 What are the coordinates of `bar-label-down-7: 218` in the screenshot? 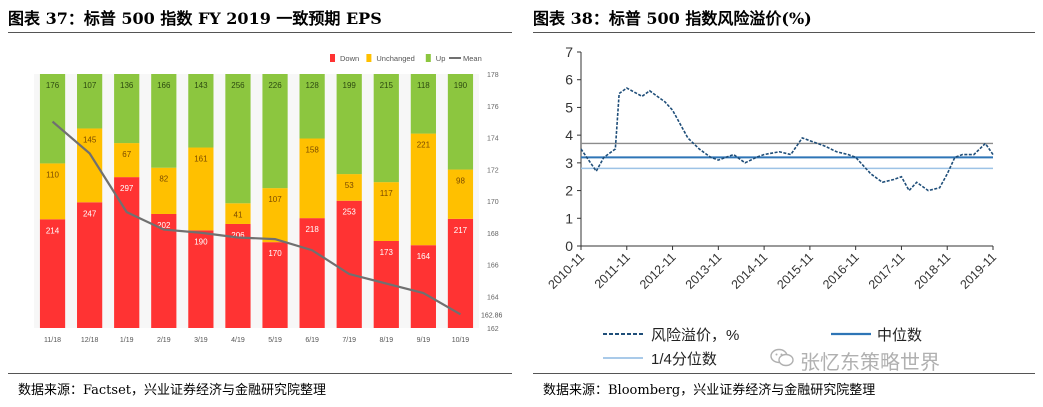 It's located at (312, 229).